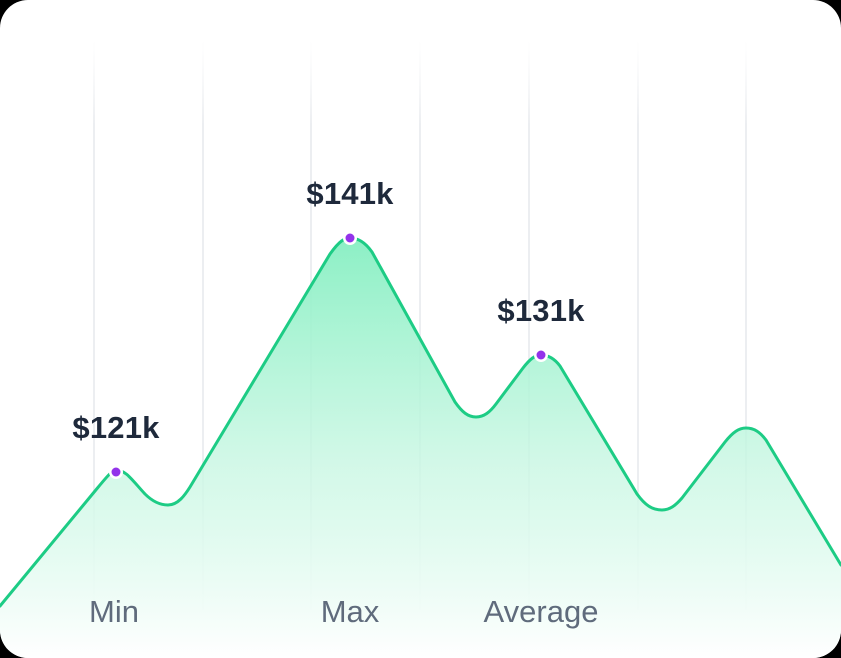  I want to click on max-value-label: $141k, so click(350, 193).